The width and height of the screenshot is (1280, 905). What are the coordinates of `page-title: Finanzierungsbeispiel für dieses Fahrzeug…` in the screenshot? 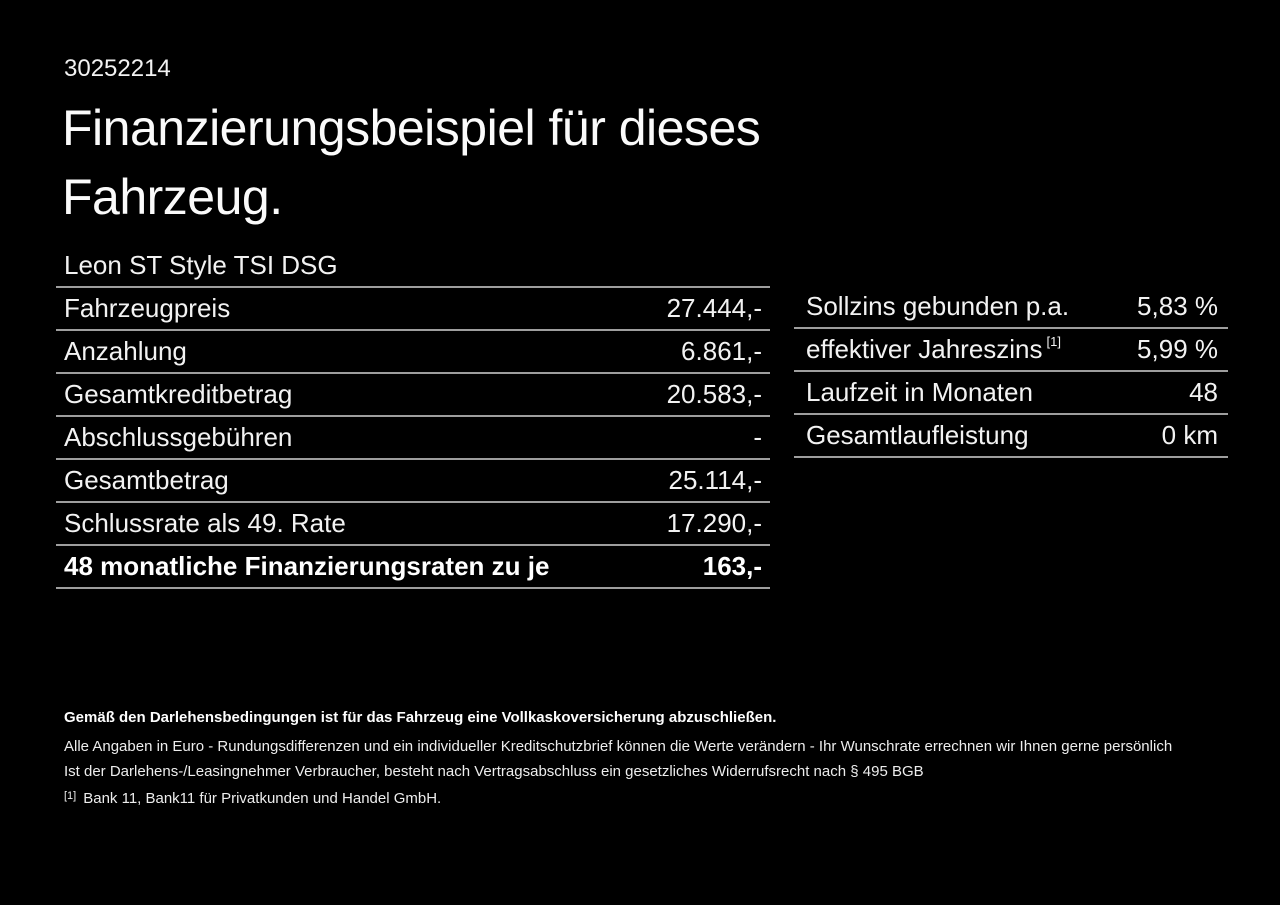 It's located at (411, 163).